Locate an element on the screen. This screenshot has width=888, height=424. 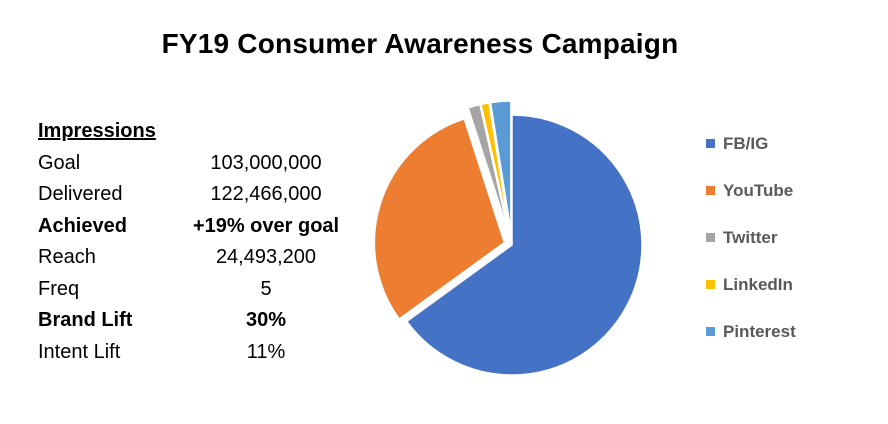
stat-row-brand-lift: Brand Lift 30% is located at coordinates (203, 321).